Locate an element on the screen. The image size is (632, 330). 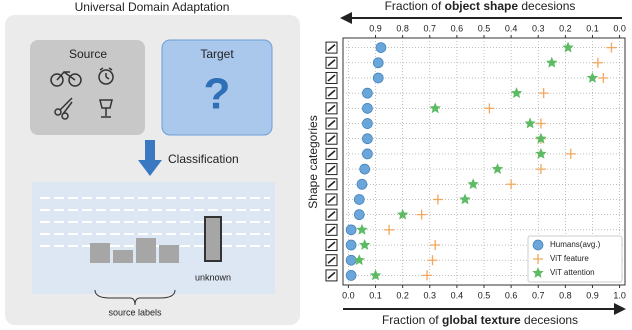
x2-tick-label: 0.5 is located at coordinates (484, 28).